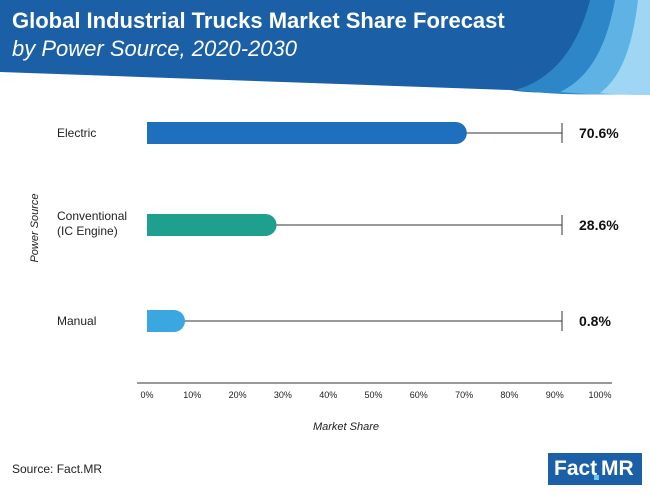 The height and width of the screenshot is (495, 650). I want to click on x-tick-label: 40%, so click(328, 395).